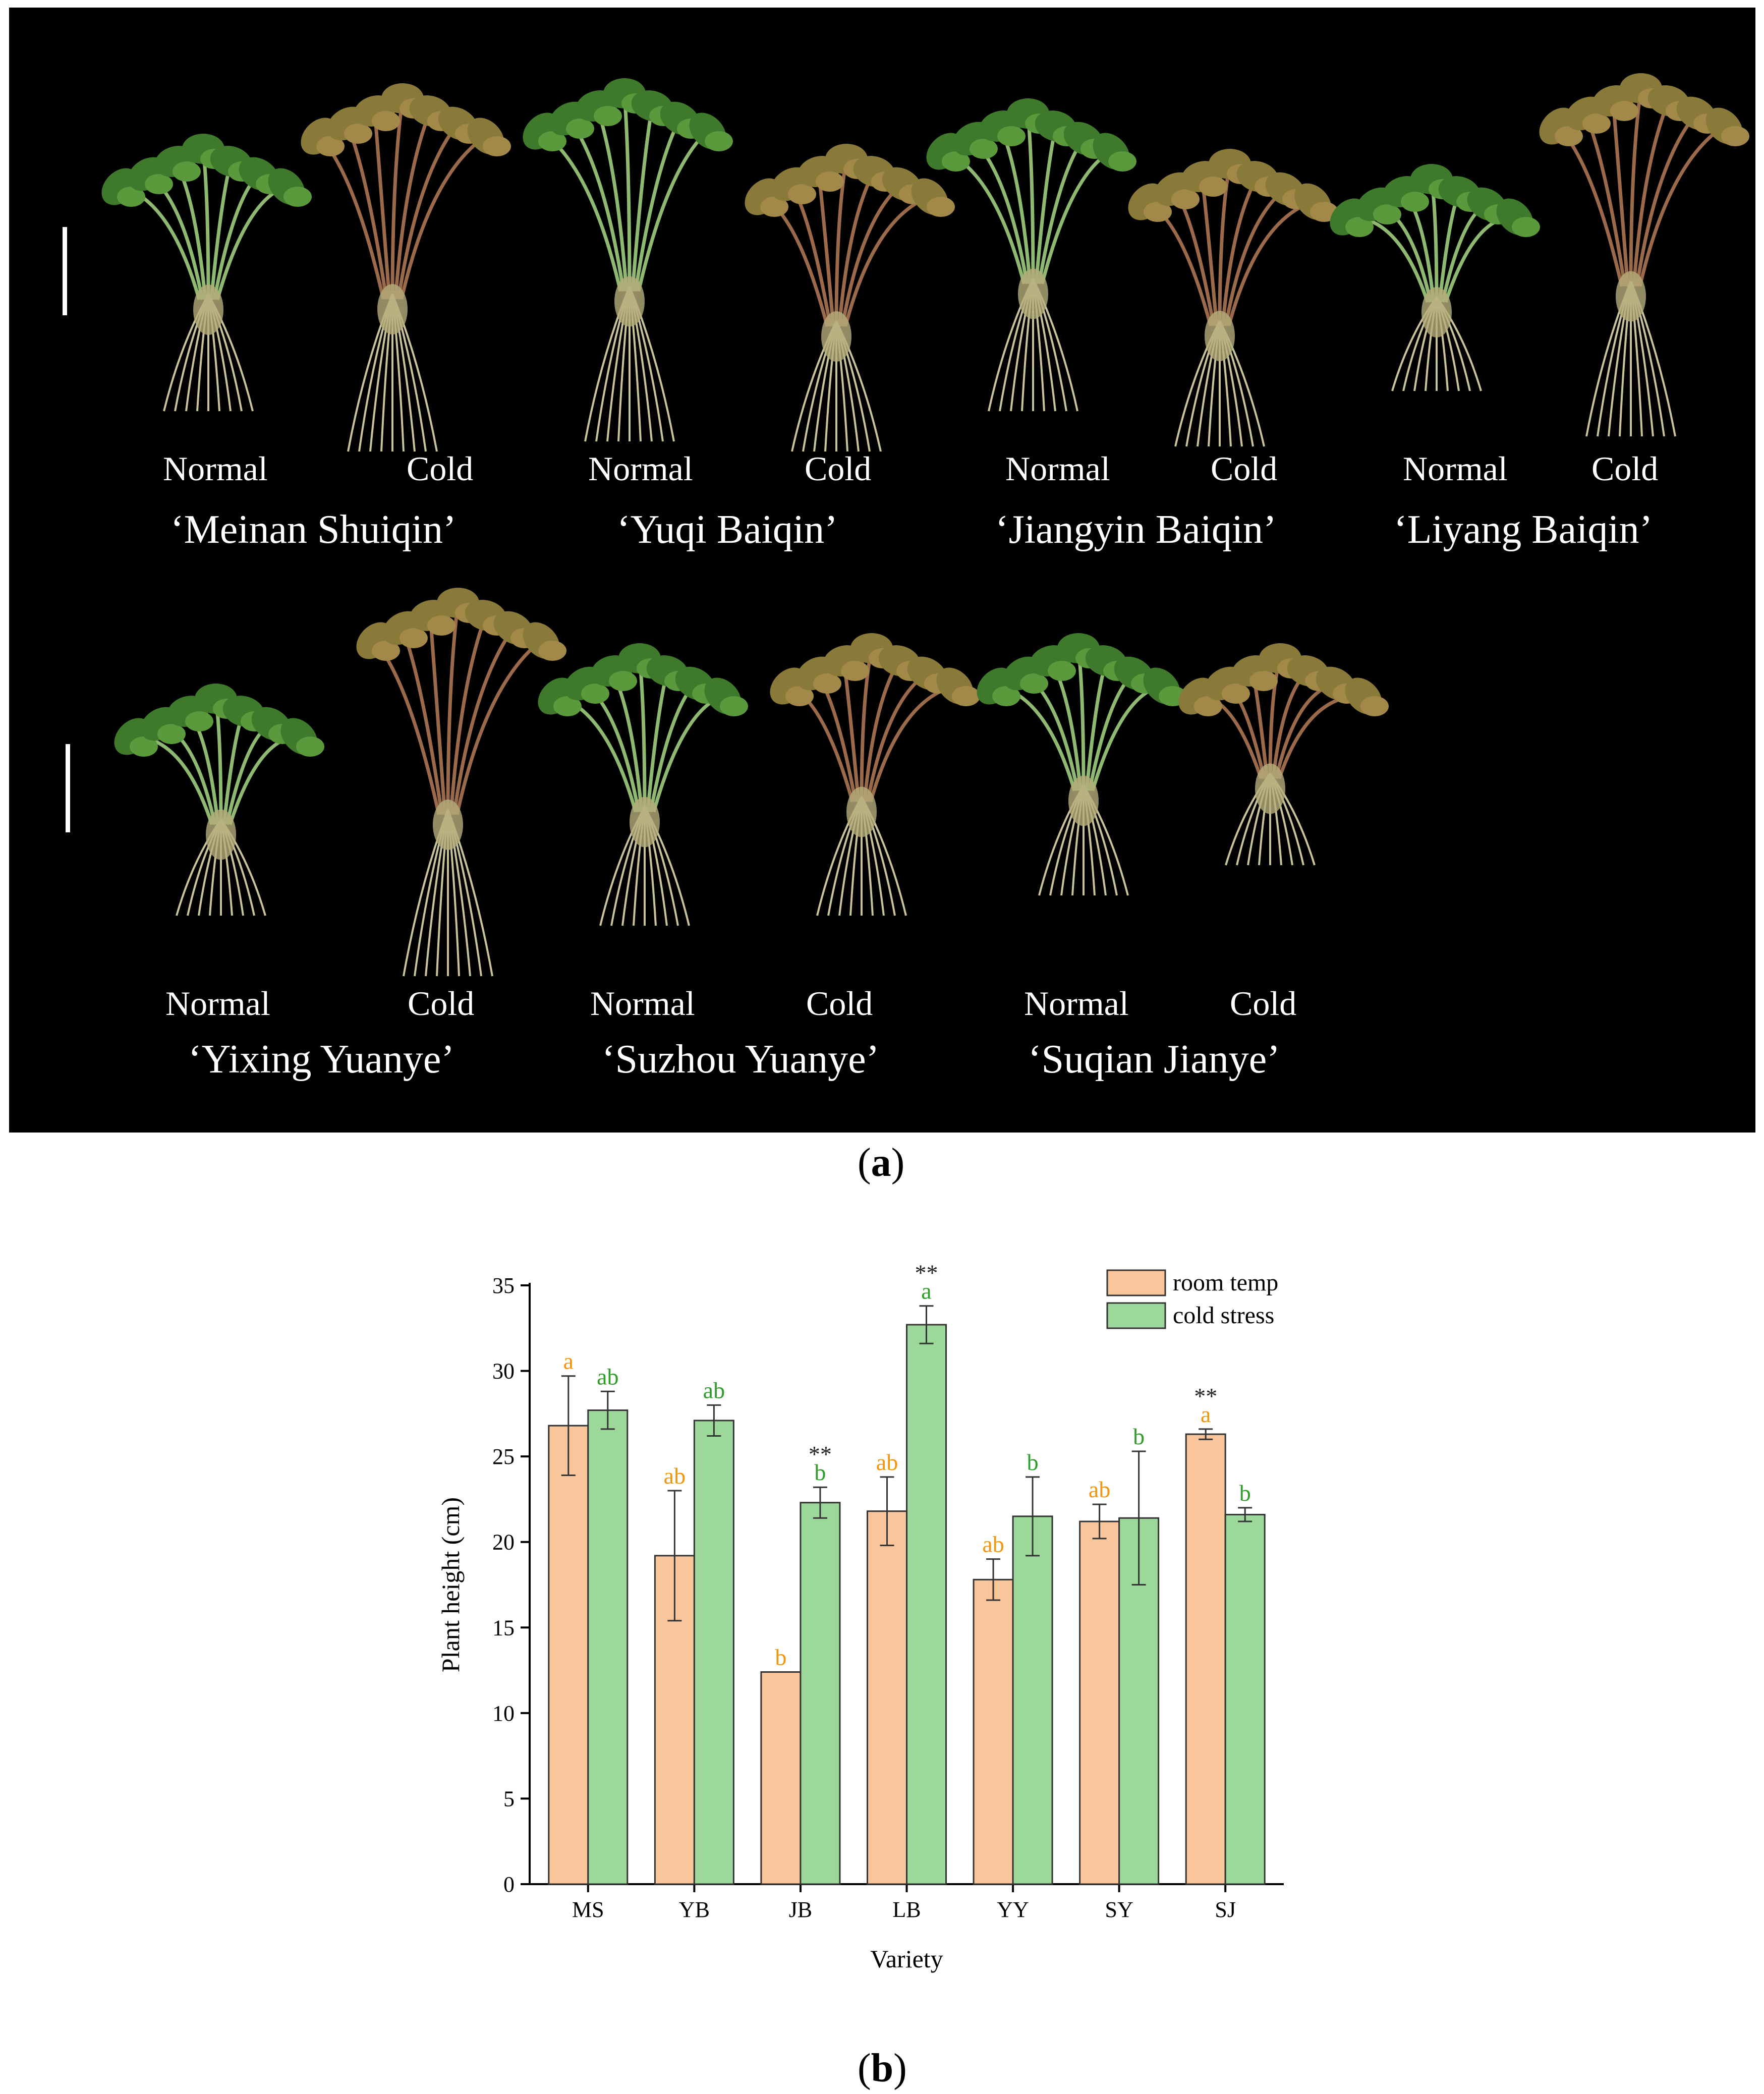 The height and width of the screenshot is (2094, 1764). I want to click on panel-label-b: (b), so click(882, 2068).